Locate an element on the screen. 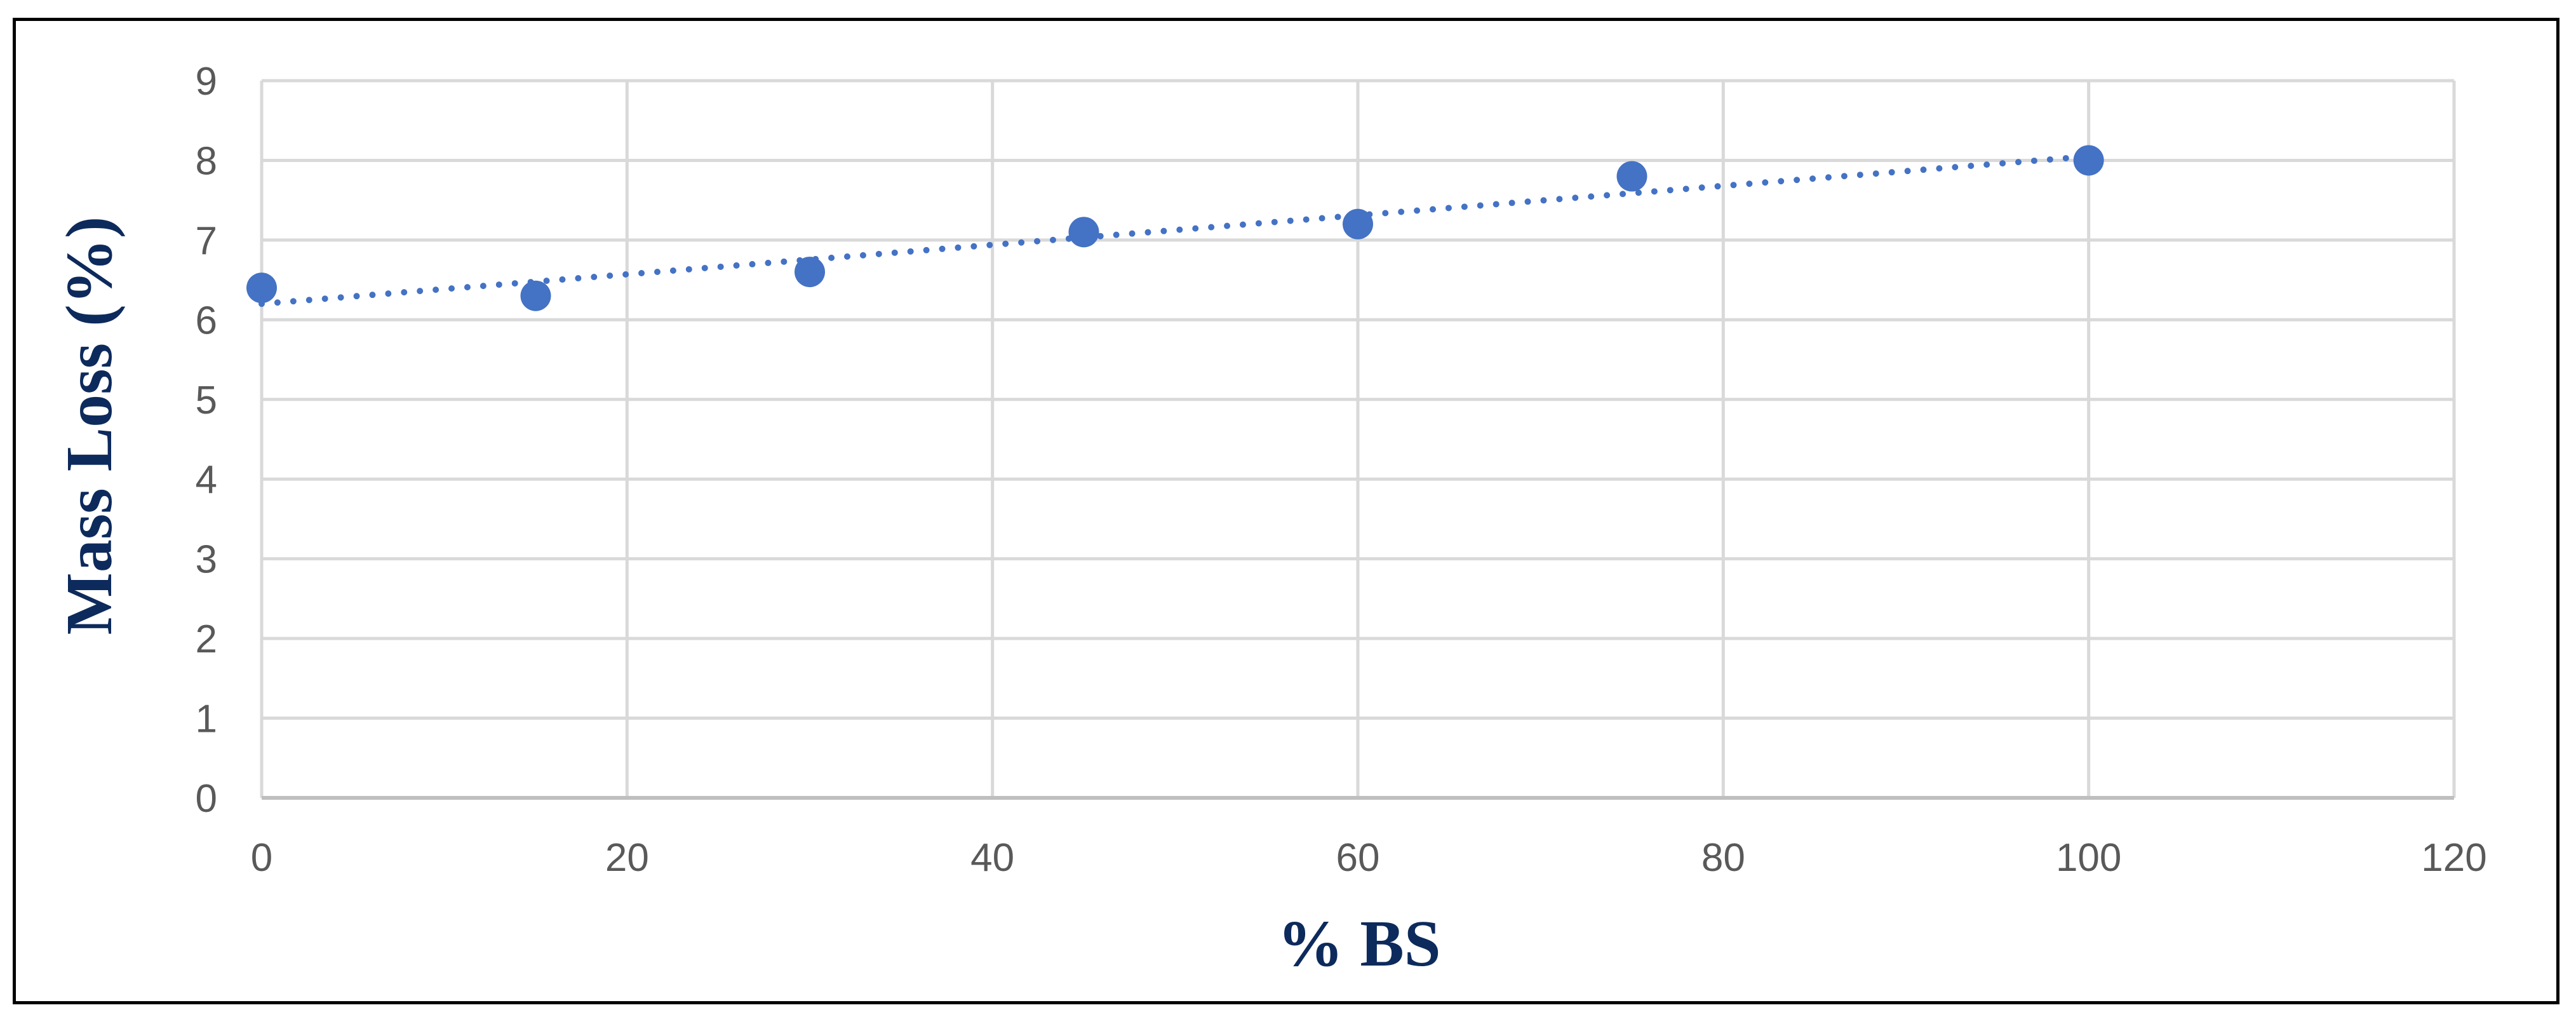 This screenshot has height=1024, width=2576. y-tick-label: 9 is located at coordinates (206, 82).